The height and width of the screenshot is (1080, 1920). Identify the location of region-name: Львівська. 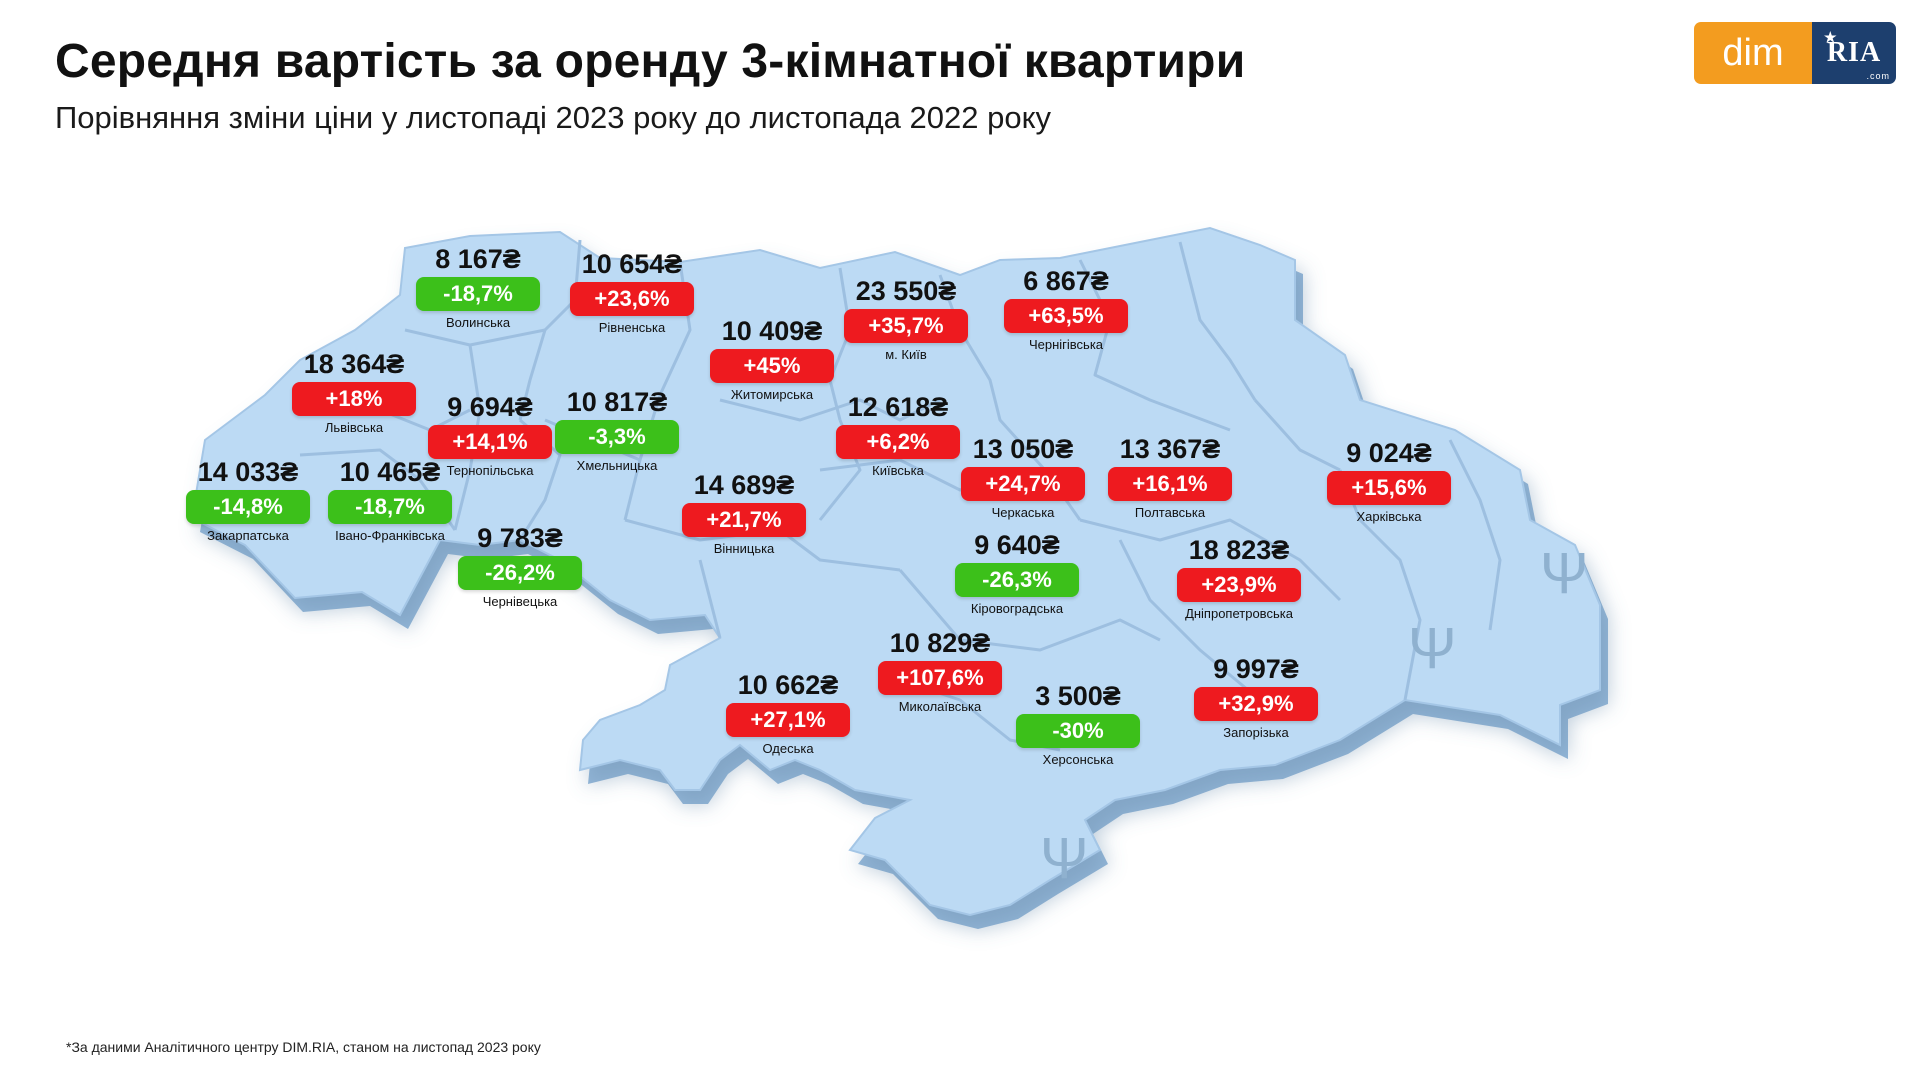
(354, 427).